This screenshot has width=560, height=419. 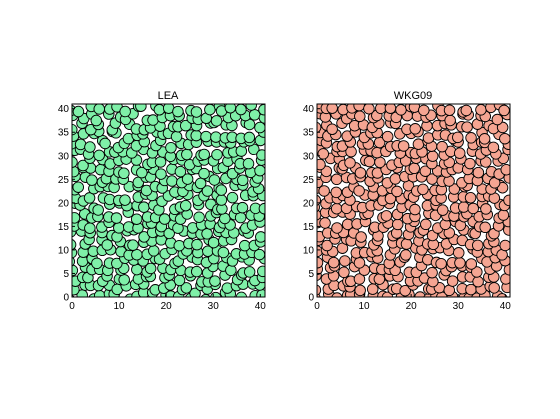 I want to click on y-tick-label: 5, so click(x=311, y=274).